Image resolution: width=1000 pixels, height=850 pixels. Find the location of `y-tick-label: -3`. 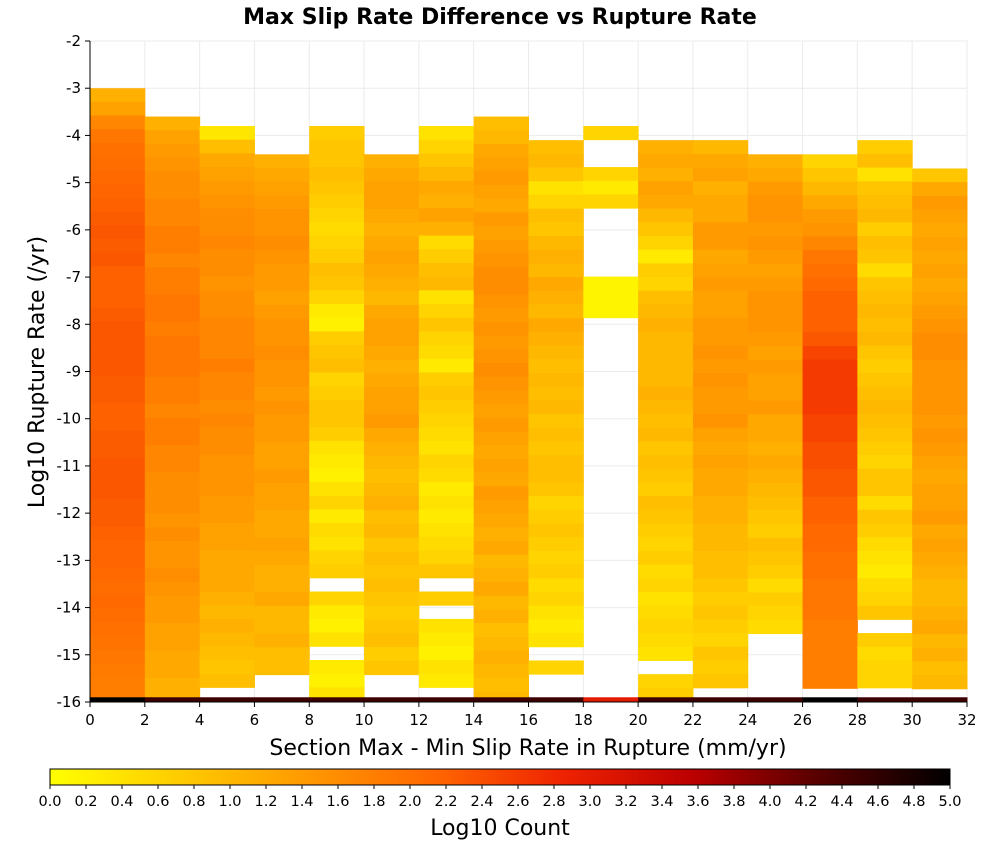

y-tick-label: -3 is located at coordinates (73, 88).